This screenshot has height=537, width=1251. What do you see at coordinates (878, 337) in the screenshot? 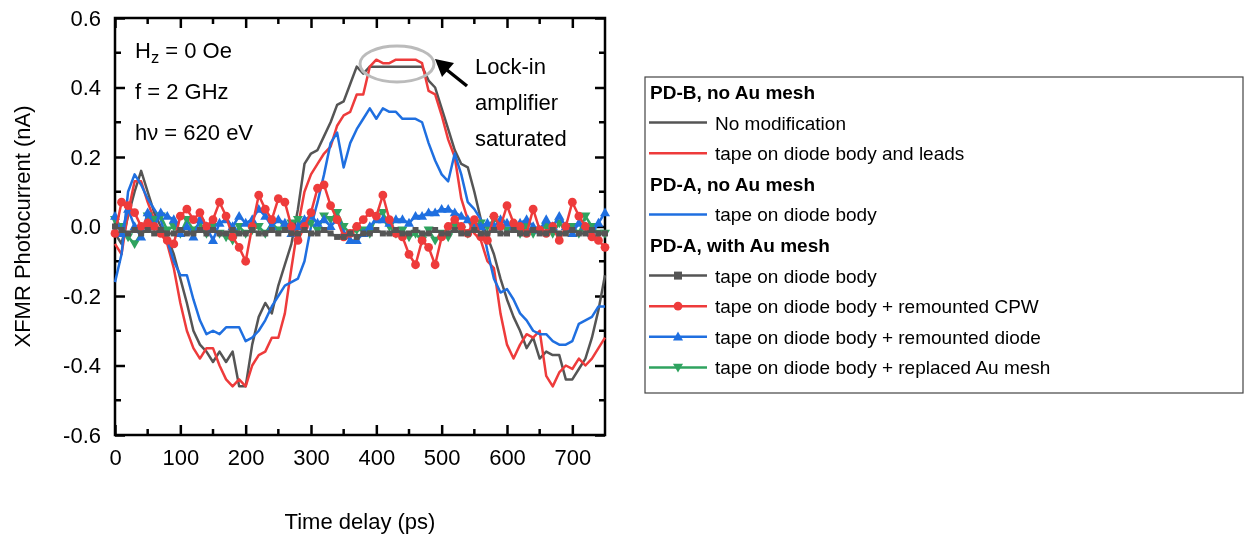
I see `legend-label: tape on diode body + remounted diode` at bounding box center [878, 337].